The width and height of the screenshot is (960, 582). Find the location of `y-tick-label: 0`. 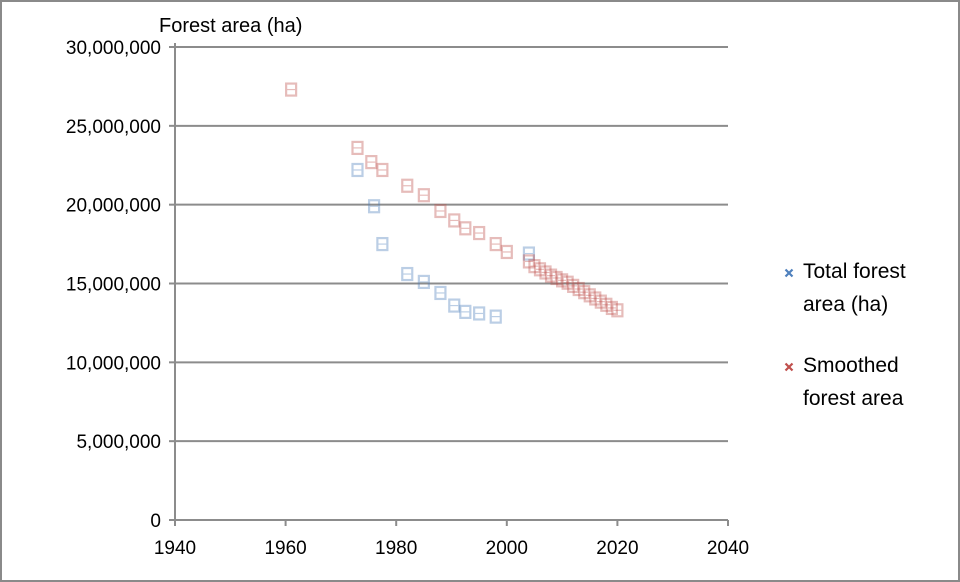

y-tick-label: 0 is located at coordinates (155, 521).